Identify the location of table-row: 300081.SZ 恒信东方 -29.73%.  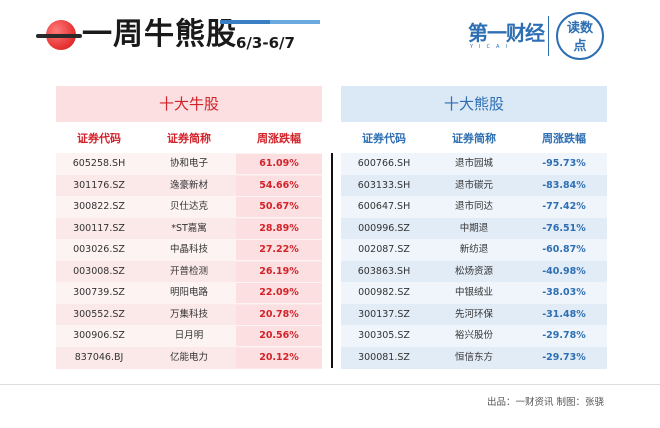
(474, 357).